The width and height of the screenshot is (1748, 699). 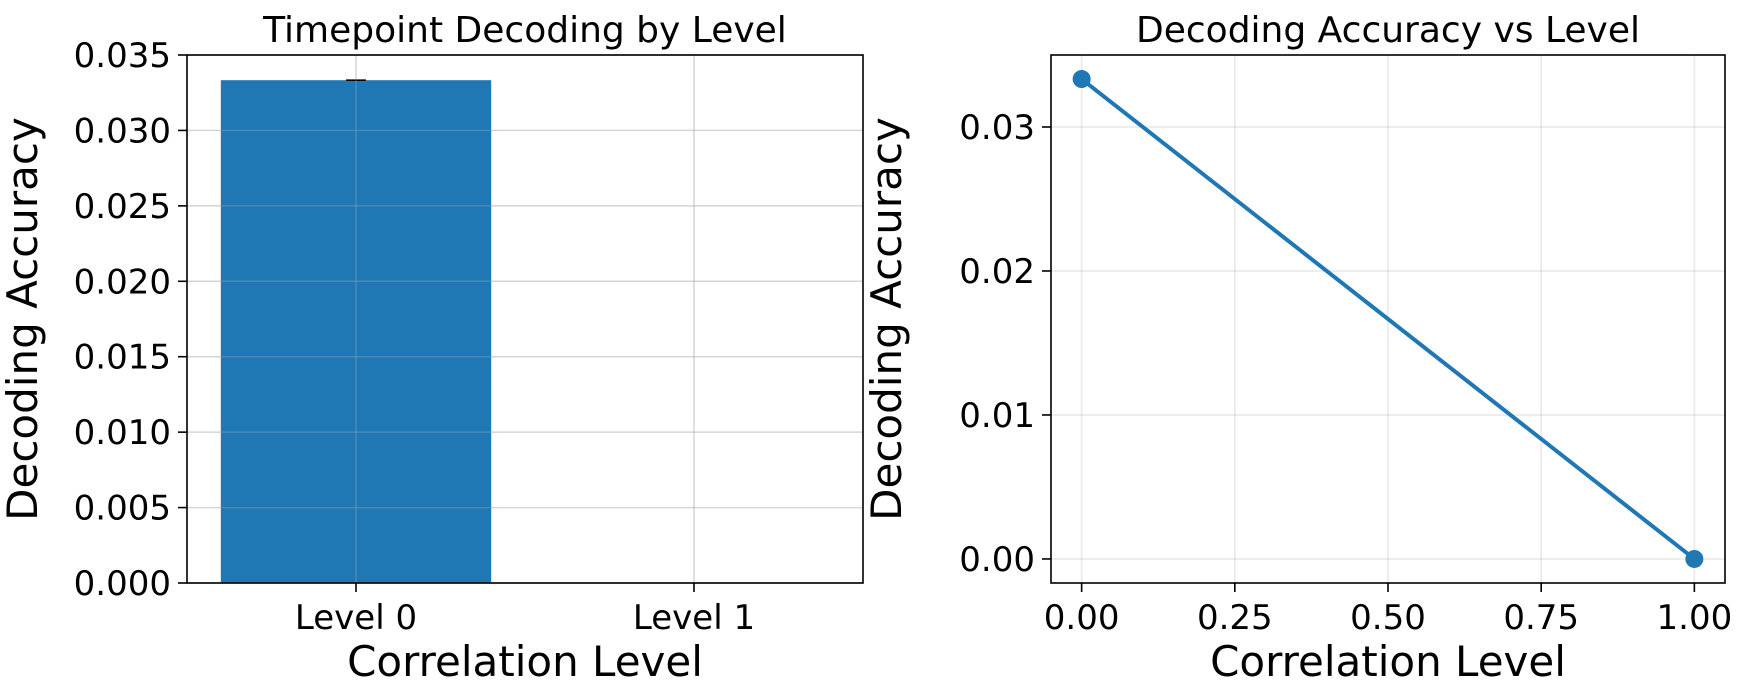 What do you see at coordinates (997, 272) in the screenshot?
I see `y-tick-label: 0.02` at bounding box center [997, 272].